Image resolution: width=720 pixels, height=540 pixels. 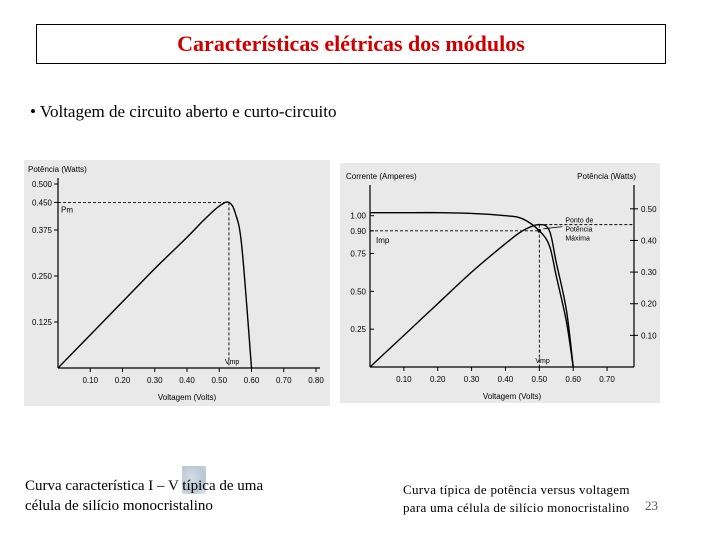 I want to click on max-power-point-marker, so click(x=539, y=231).